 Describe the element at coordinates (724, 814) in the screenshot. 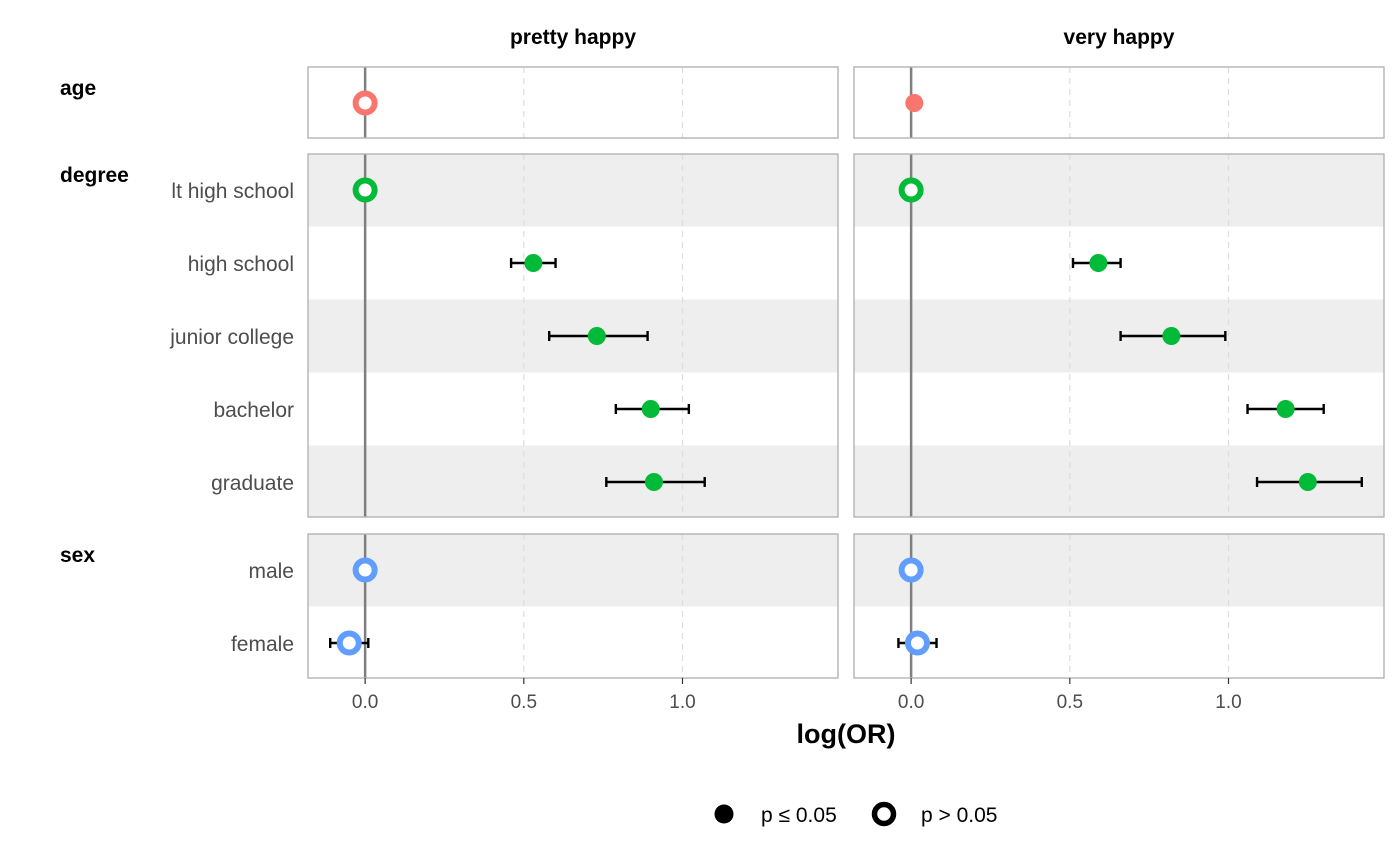

I see `legend-key-filled` at that location.